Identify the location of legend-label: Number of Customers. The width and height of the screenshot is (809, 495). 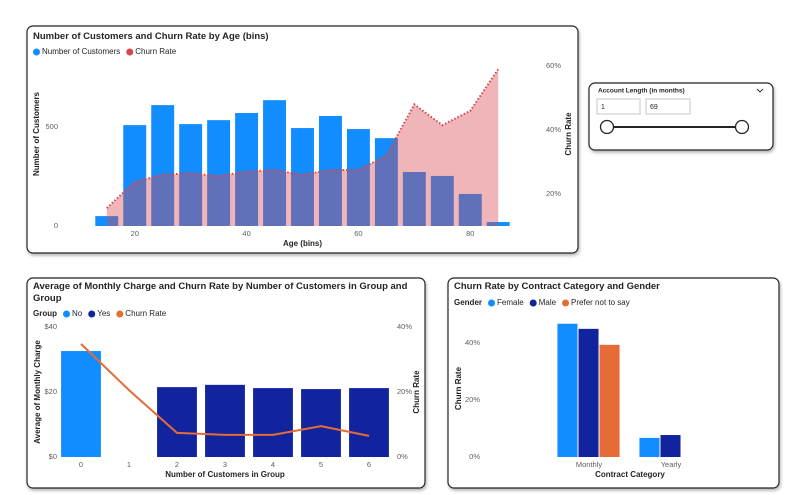
(81, 51).